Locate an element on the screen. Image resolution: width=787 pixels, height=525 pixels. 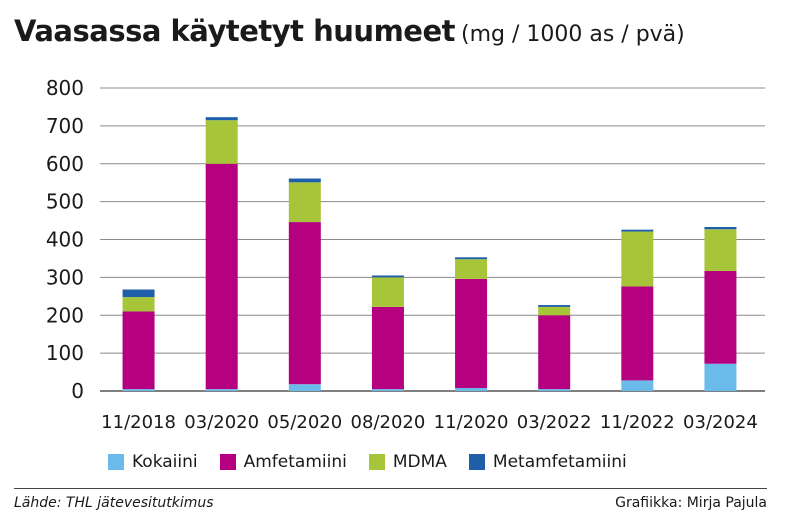
y-tick-label: 500 is located at coordinates (65, 202).